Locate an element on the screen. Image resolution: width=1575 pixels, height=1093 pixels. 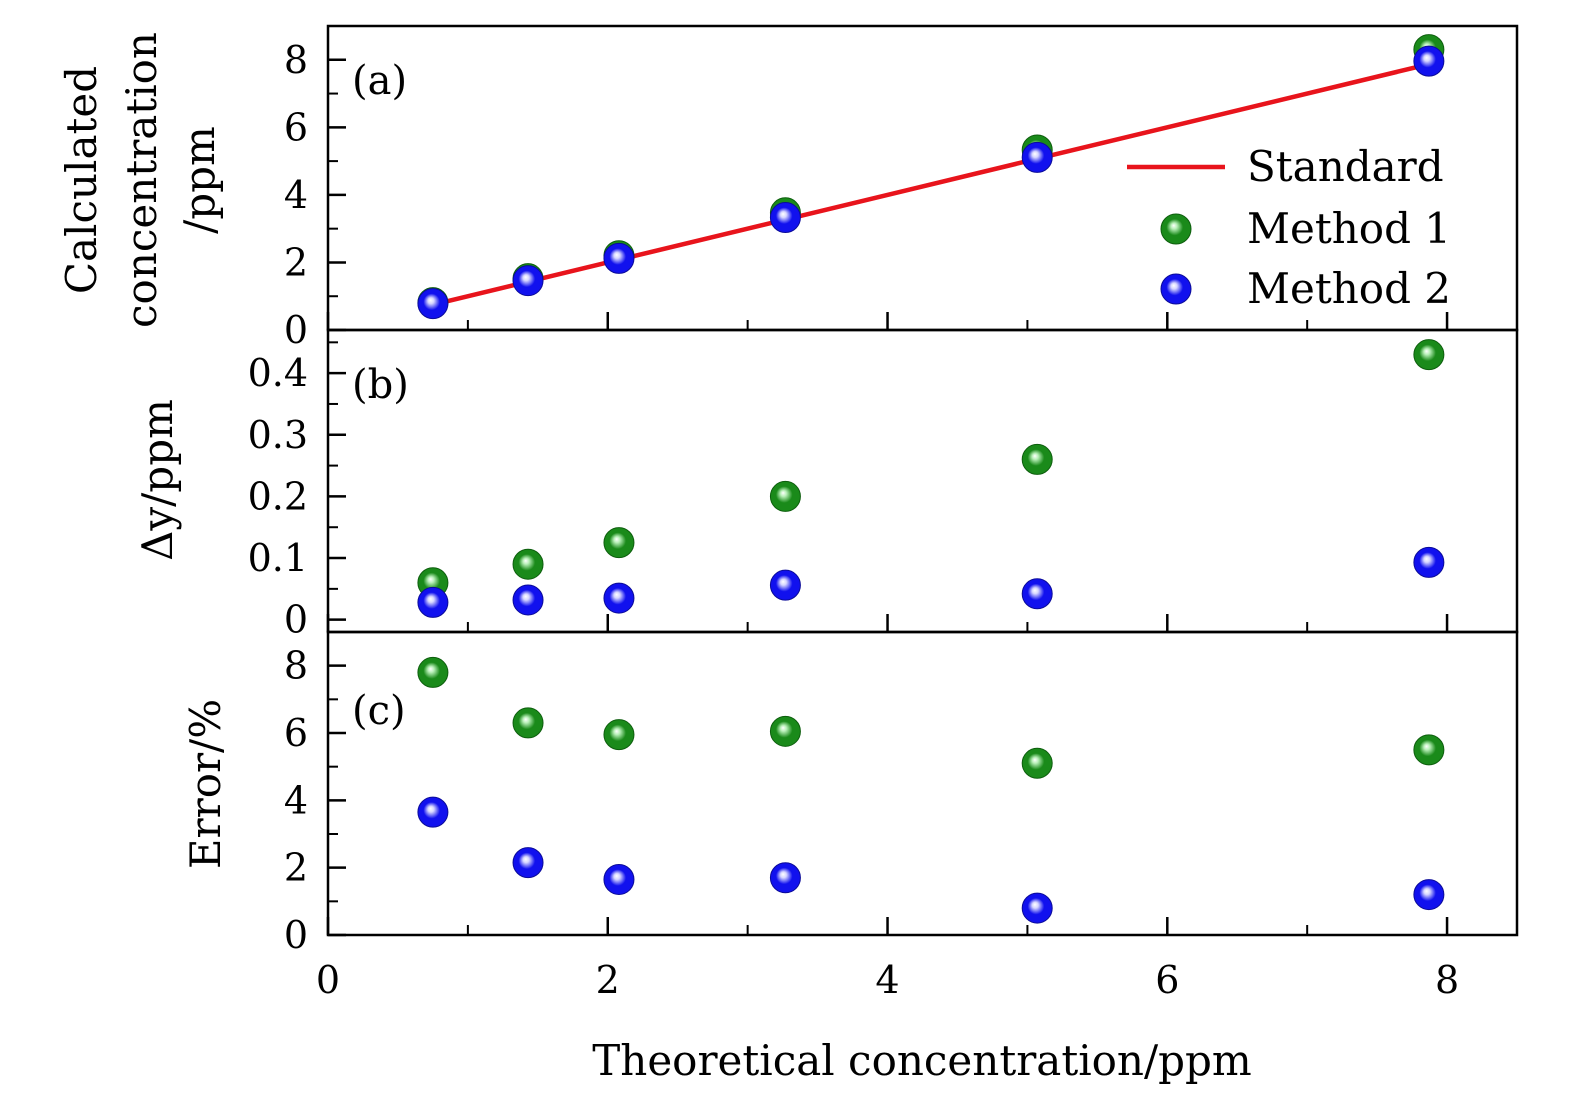
legend-method-2-swatch is located at coordinates (1176, 289).